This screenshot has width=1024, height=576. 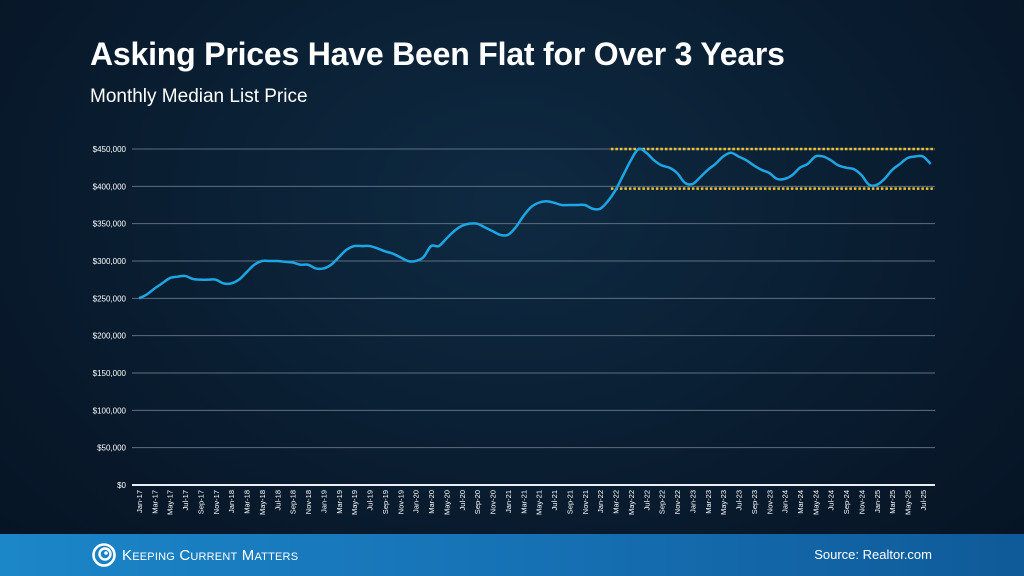 I want to click on x-tick-label: Mar-23, so click(x=708, y=502).